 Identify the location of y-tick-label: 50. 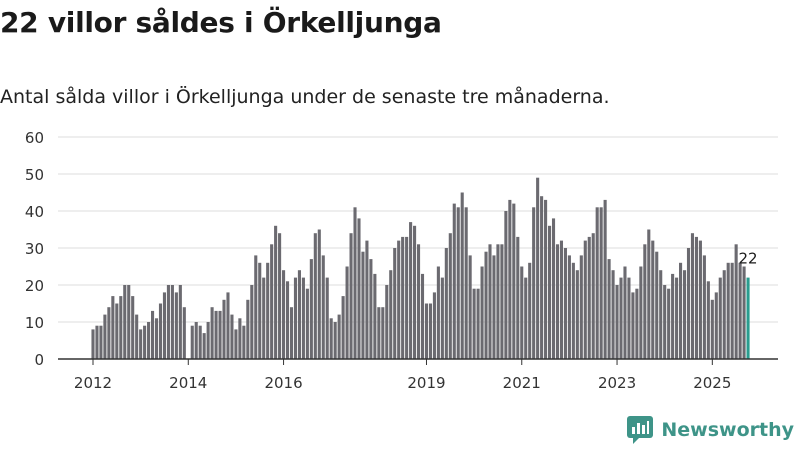
(34, 175).